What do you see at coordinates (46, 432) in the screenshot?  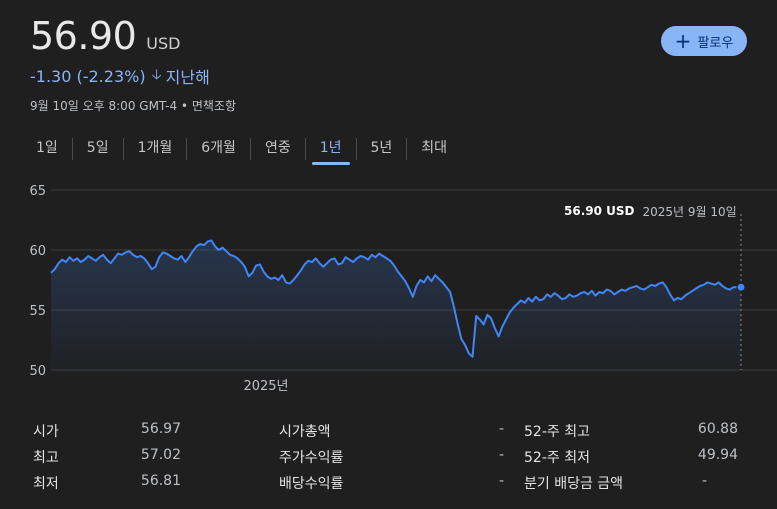 I see `stat-open-label: 시가` at bounding box center [46, 432].